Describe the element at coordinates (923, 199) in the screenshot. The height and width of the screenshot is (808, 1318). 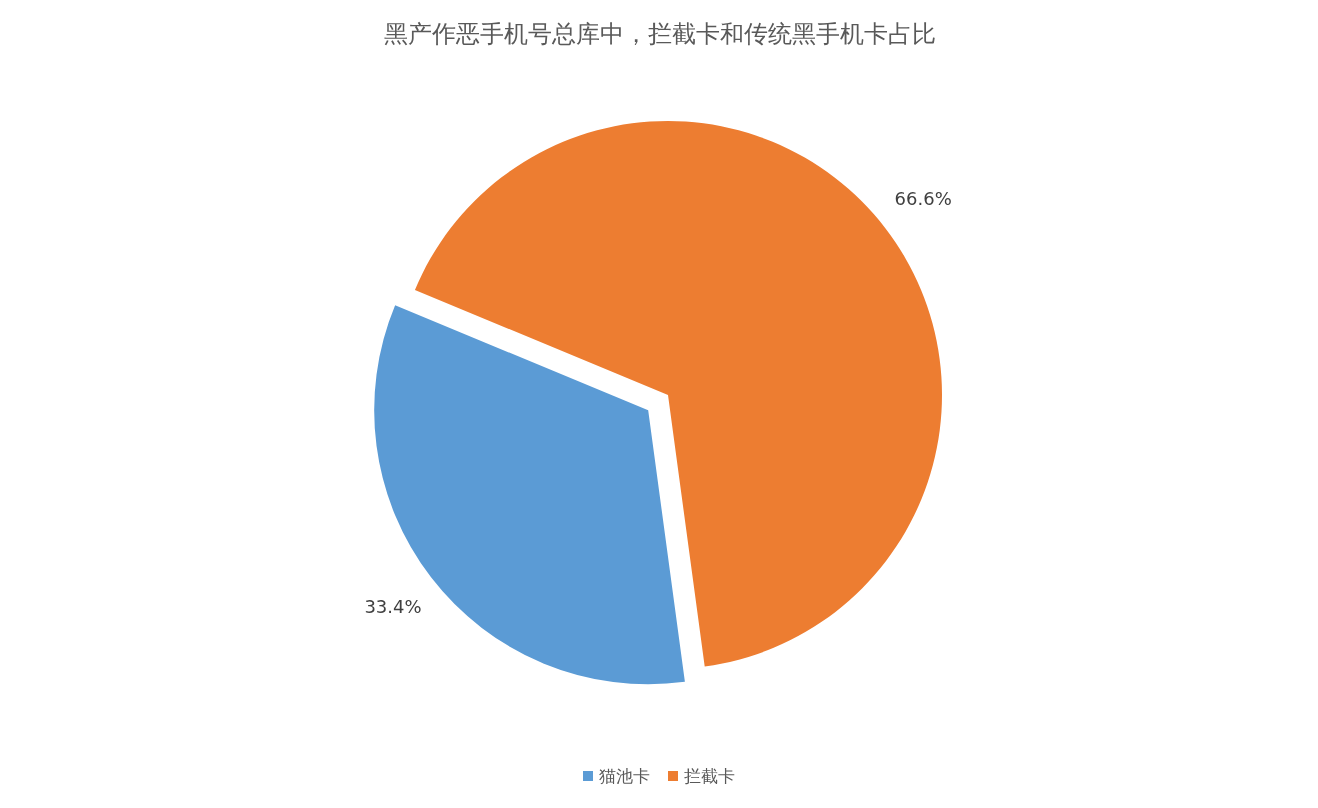
I see `data-label: 66.6%` at that location.